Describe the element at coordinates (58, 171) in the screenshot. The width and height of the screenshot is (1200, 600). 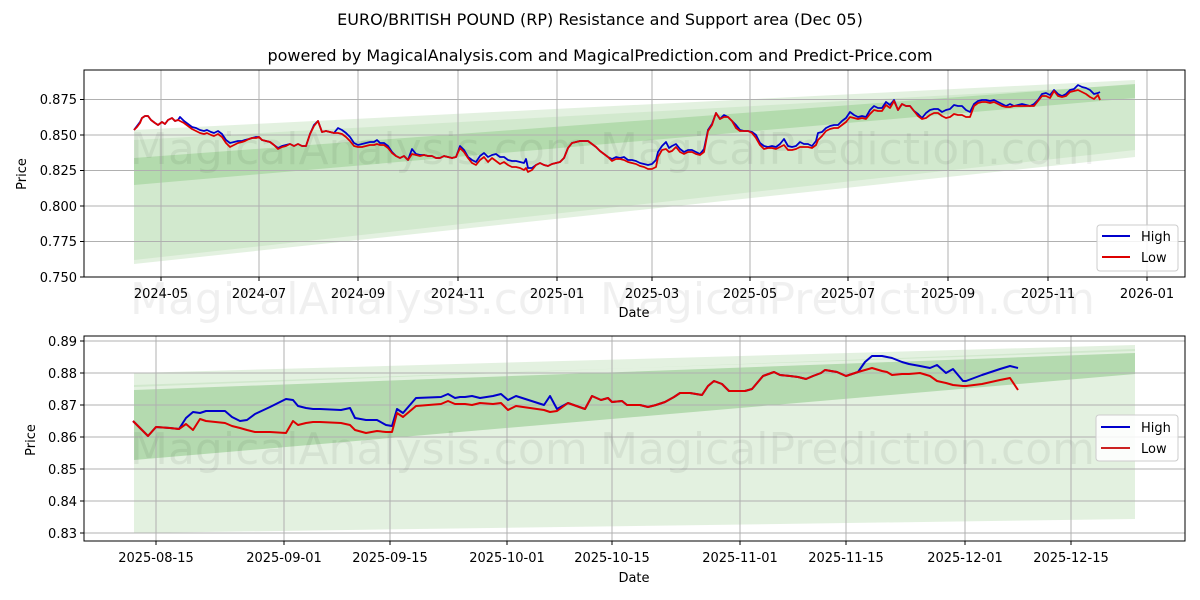
I see `top-ytick: 0.825` at that location.